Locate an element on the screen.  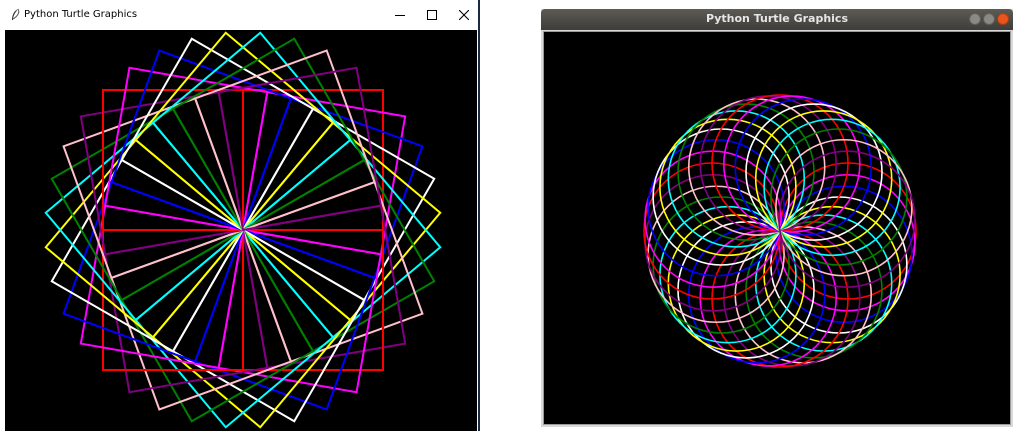
minimize-icon is located at coordinates (400, 15).